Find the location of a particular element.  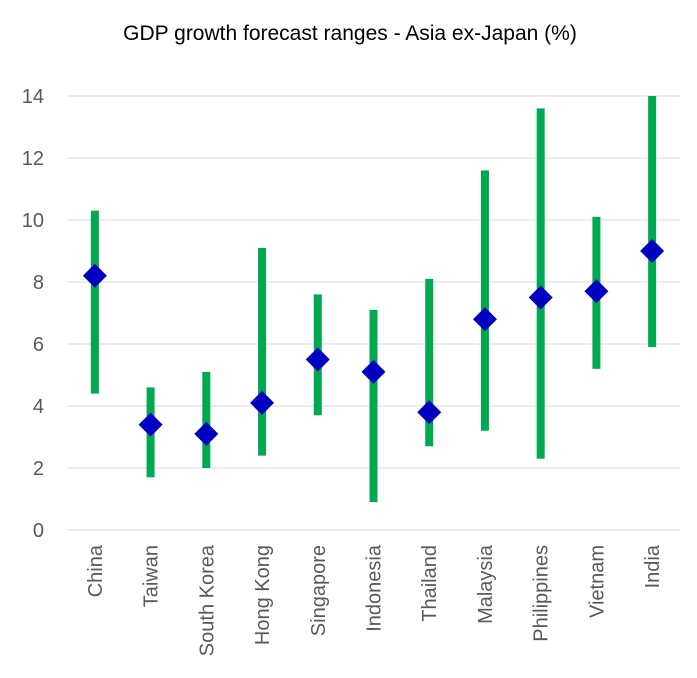

y-tick-label: 12 is located at coordinates (33, 159).